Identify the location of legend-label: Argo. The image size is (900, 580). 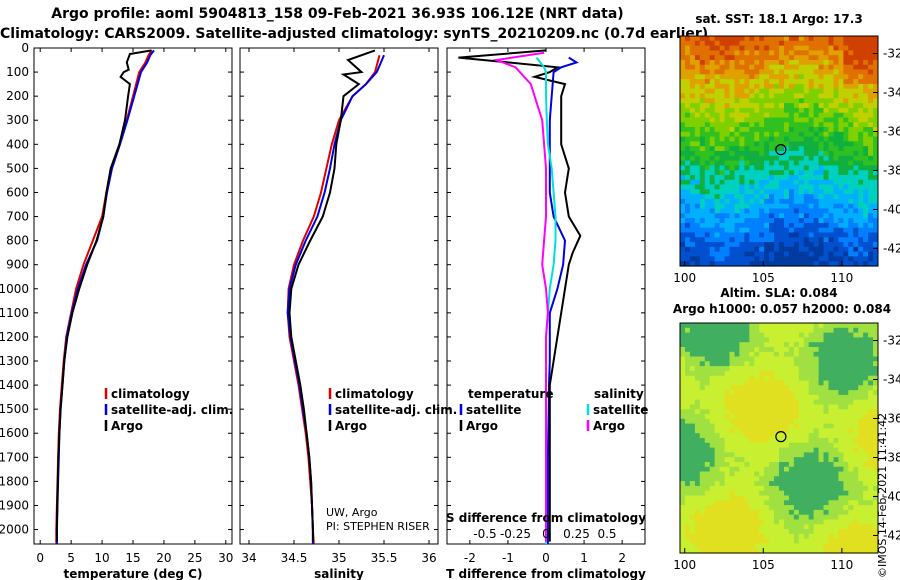
(482, 426).